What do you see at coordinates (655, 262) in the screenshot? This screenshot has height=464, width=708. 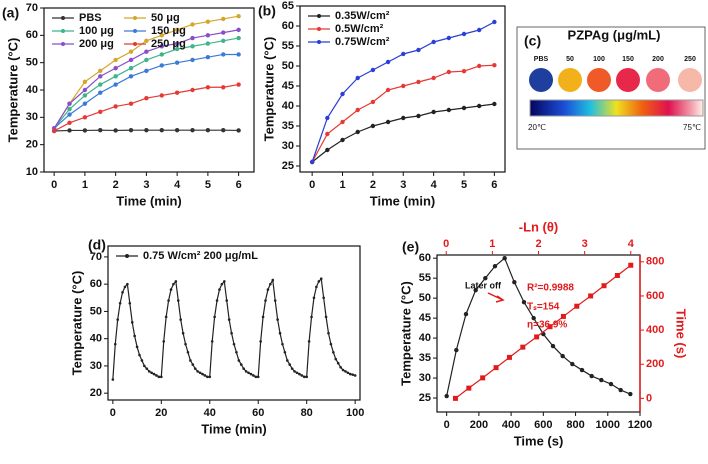 I see `y2-tick-label: 800` at bounding box center [655, 262].